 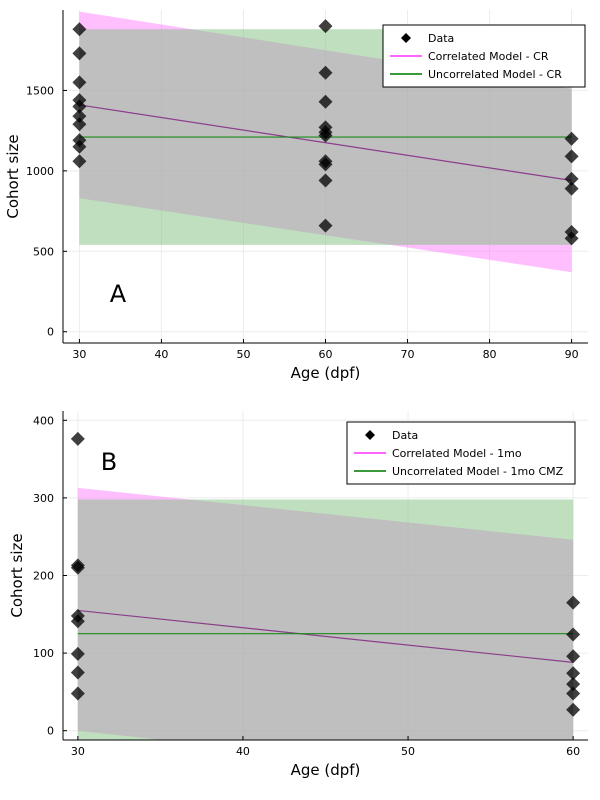 I want to click on y-tick-label: 400, so click(x=43, y=420).